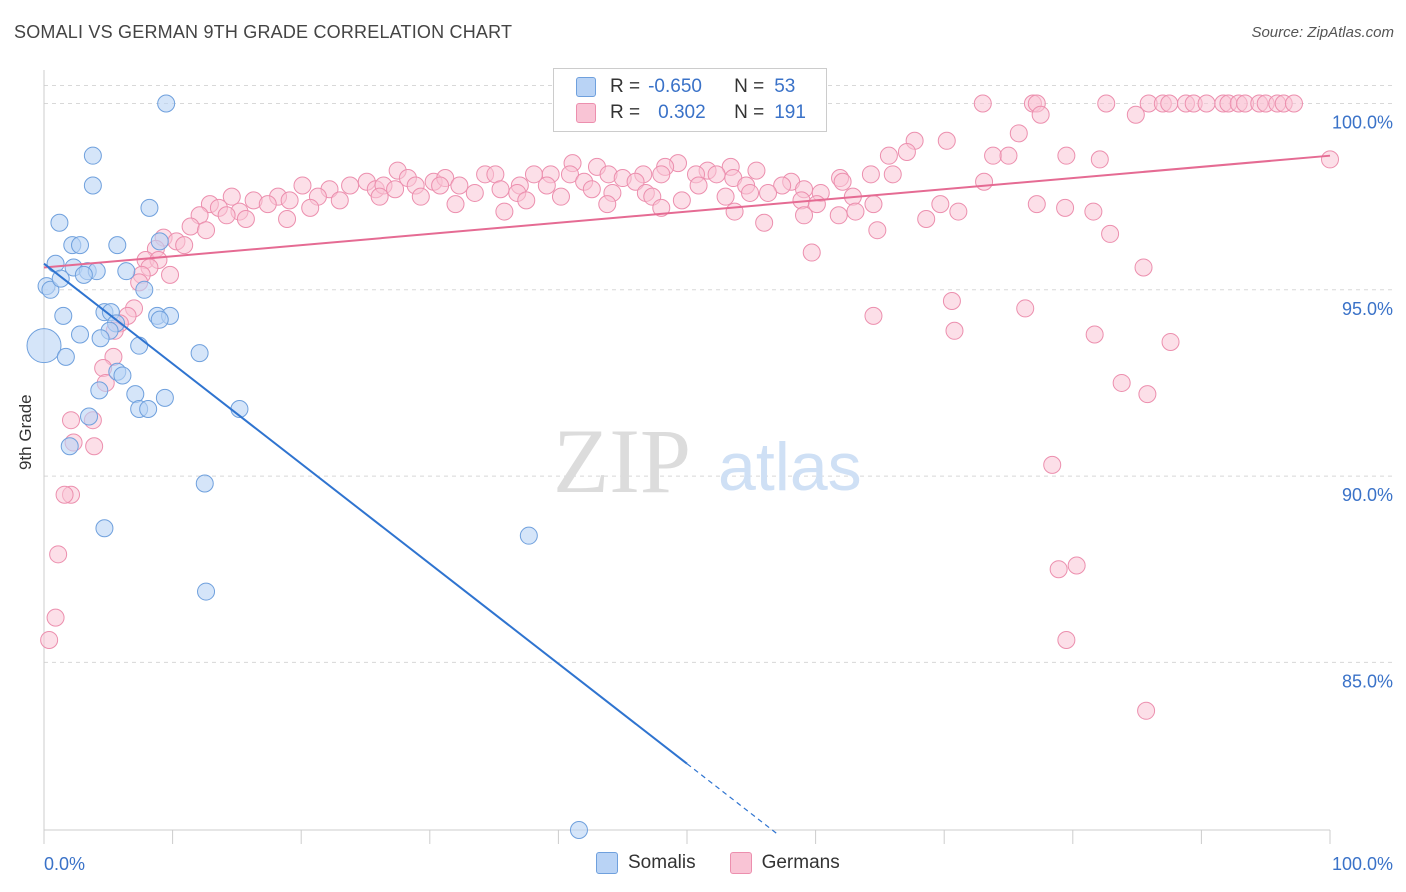 Image resolution: width=1406 pixels, height=892 pixels. What do you see at coordinates (662, 862) in the screenshot?
I see `somalis-legend-label: Somalis` at bounding box center [662, 862].